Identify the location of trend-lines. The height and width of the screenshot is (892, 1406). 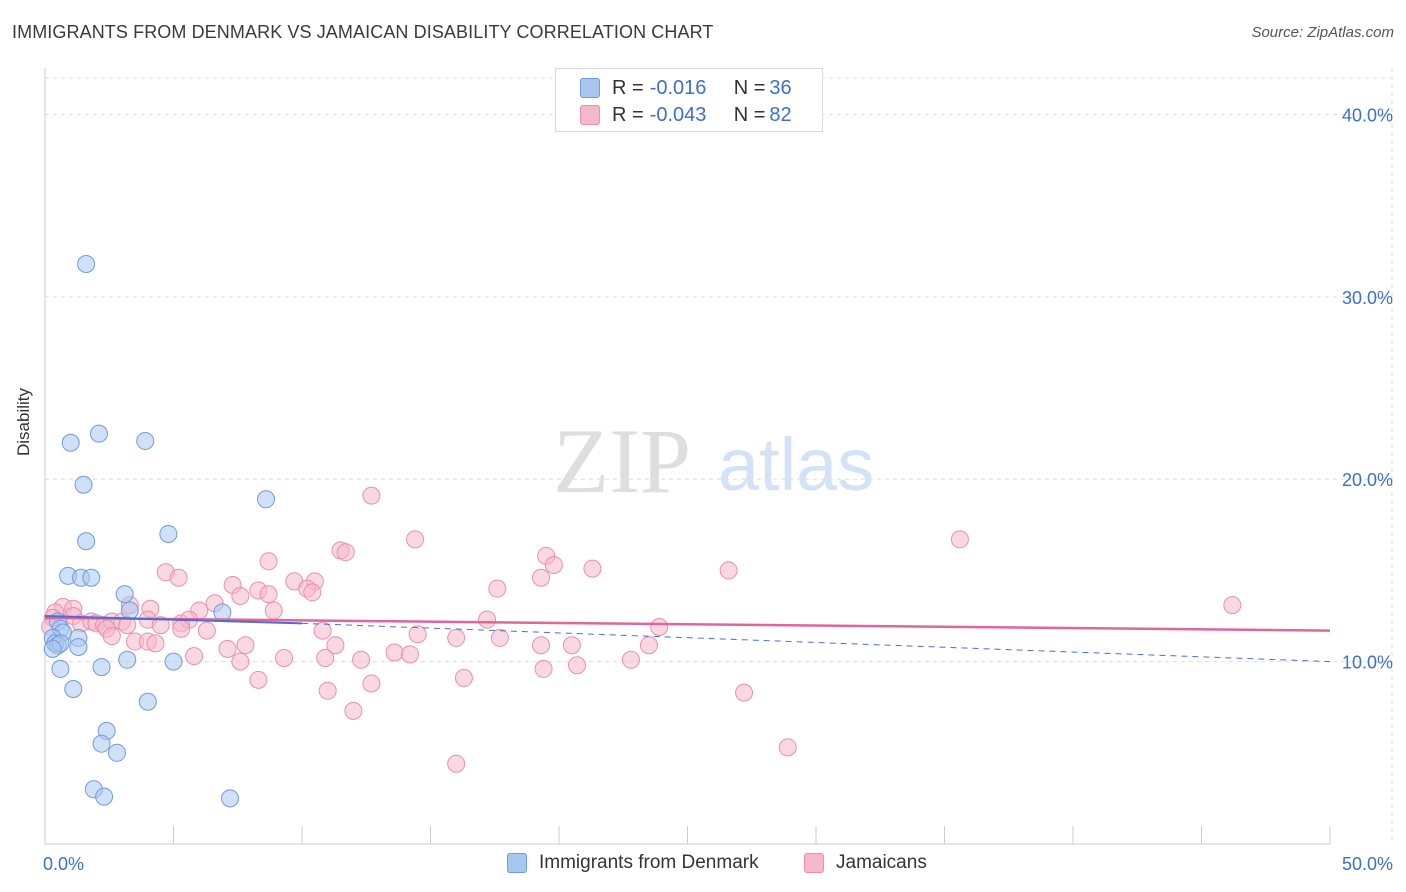
(687, 639).